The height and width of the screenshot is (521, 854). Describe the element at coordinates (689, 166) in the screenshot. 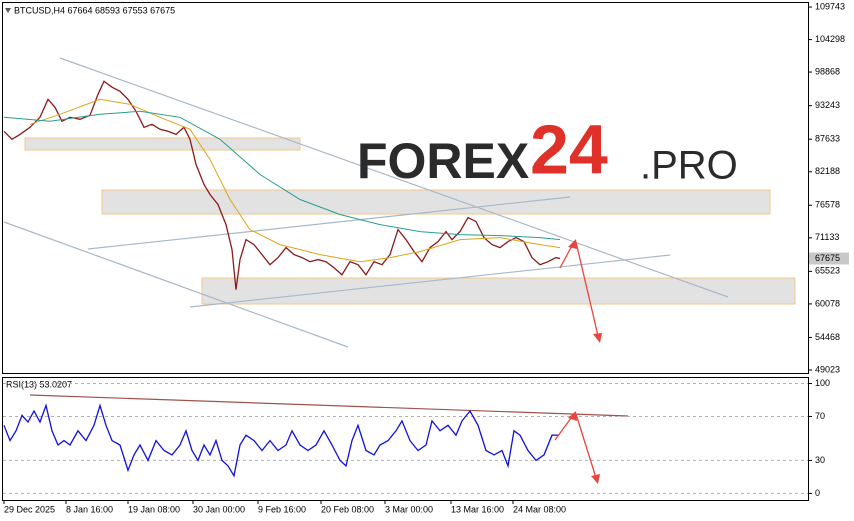

I see `watermark-text: .PRO` at that location.